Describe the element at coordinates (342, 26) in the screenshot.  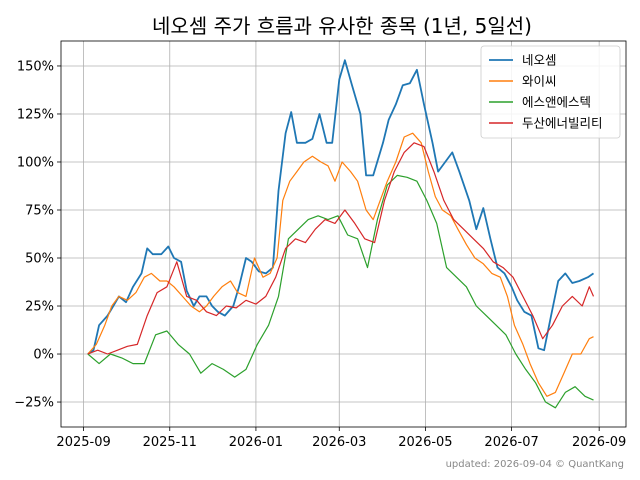
I see `chart-title: 네오셈 주가 흐름과 유사한 종목 (1년, 5일선)` at that location.